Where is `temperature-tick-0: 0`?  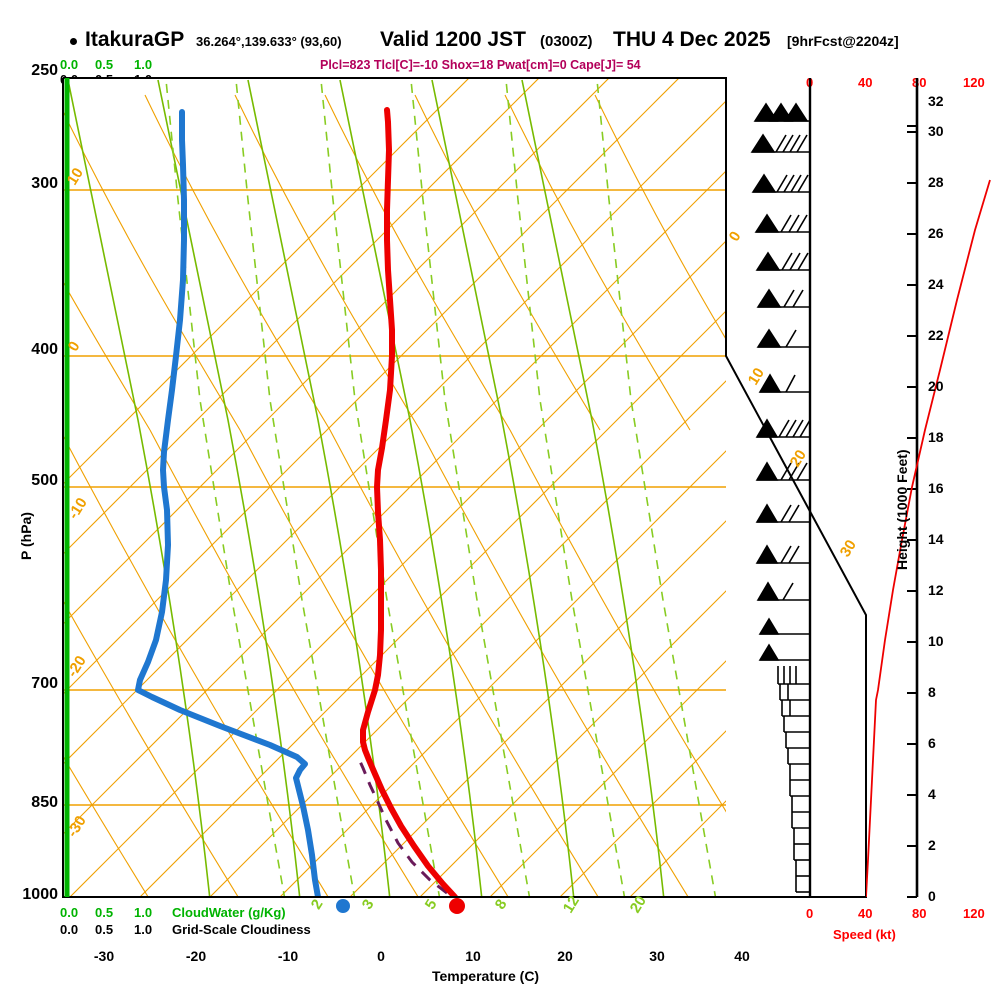 temperature-tick-0: 0 is located at coordinates (381, 956).